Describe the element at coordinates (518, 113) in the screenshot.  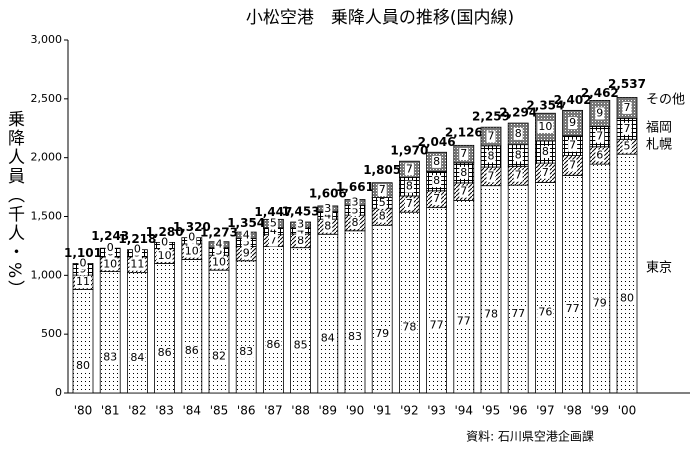
I see `total-label: 2,294` at that location.